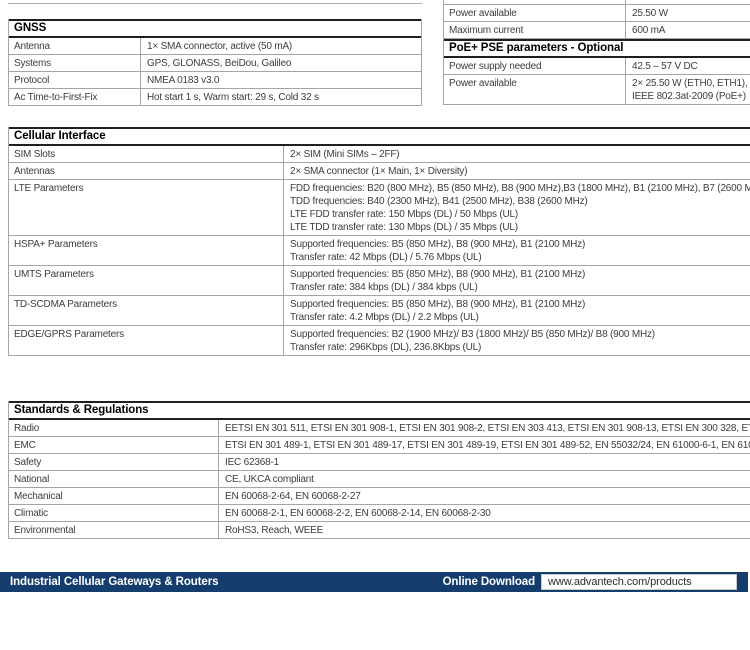 This screenshot has height=650, width=750. What do you see at coordinates (650, 13) in the screenshot?
I see `value-line: 25.50 W` at bounding box center [650, 13].